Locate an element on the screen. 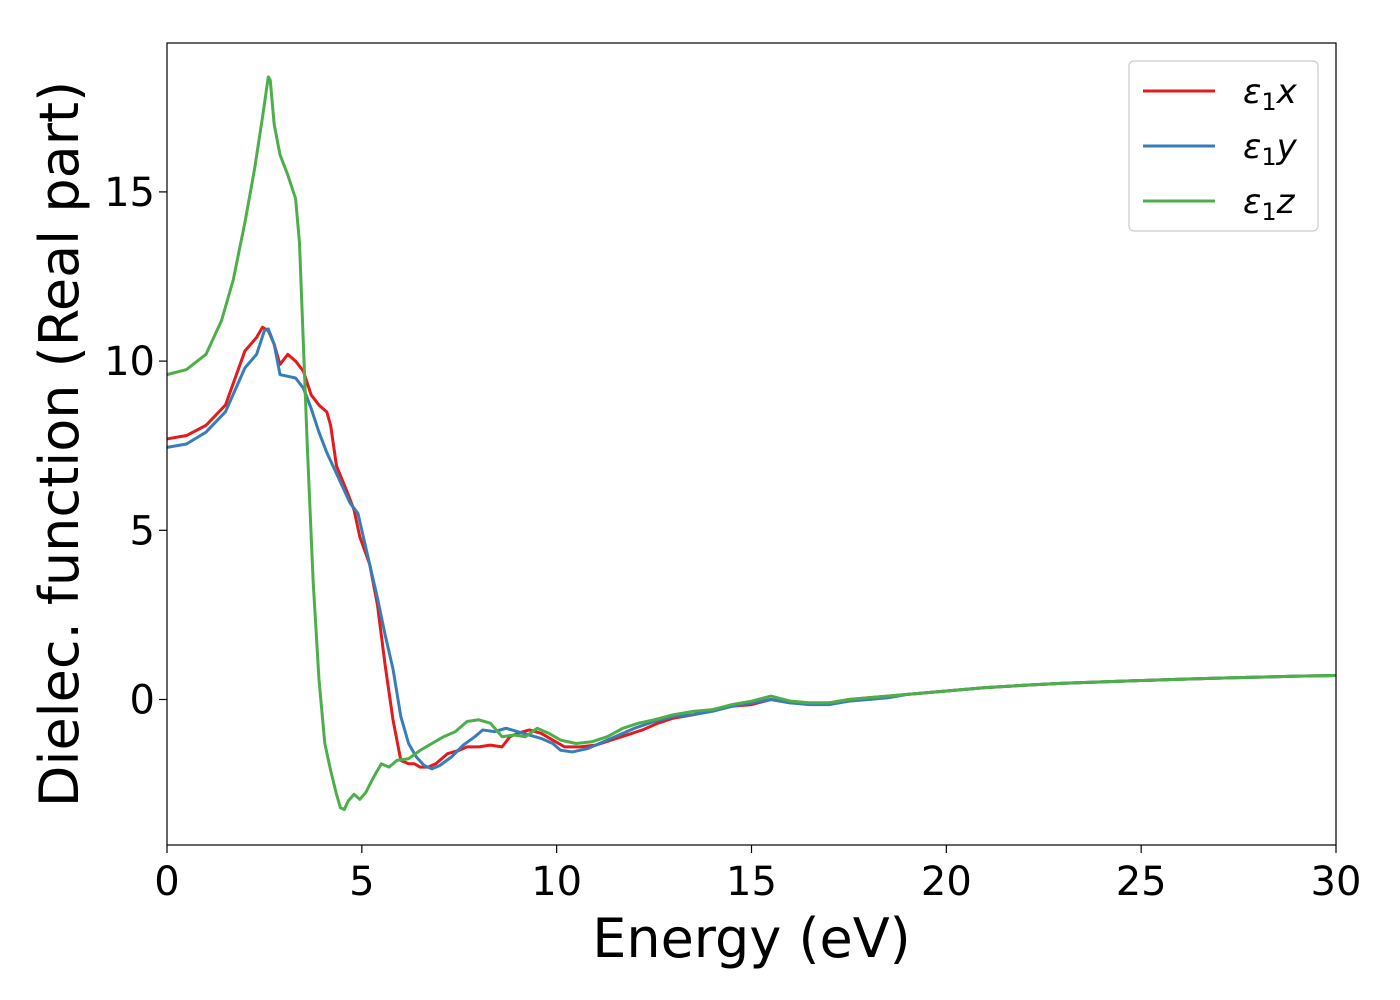 The image size is (1400, 1000). legend-label-z: ε1z is located at coordinates (1269, 204).